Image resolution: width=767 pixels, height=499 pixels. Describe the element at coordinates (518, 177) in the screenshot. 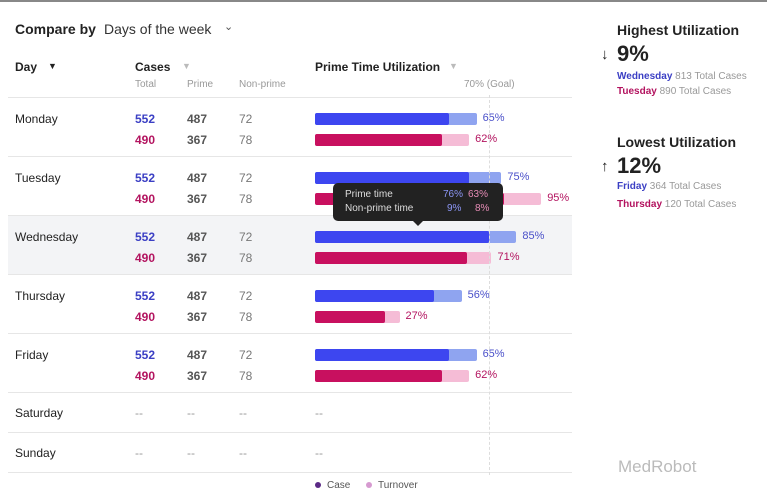

I see `case-pct-label: 75%` at that location.